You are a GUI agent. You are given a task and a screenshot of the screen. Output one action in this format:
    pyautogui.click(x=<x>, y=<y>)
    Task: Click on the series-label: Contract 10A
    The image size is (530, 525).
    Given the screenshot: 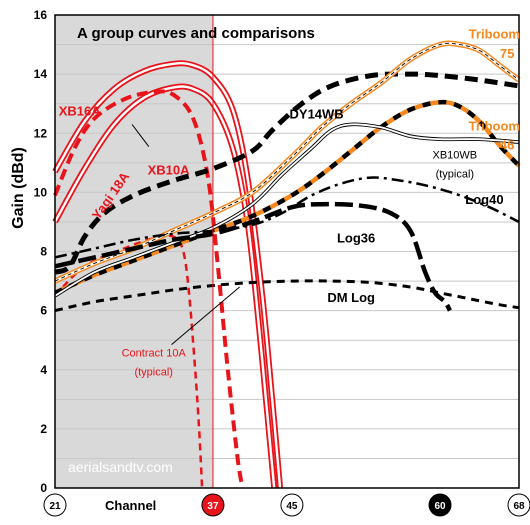 What is the action you would take?
    pyautogui.click(x=154, y=353)
    